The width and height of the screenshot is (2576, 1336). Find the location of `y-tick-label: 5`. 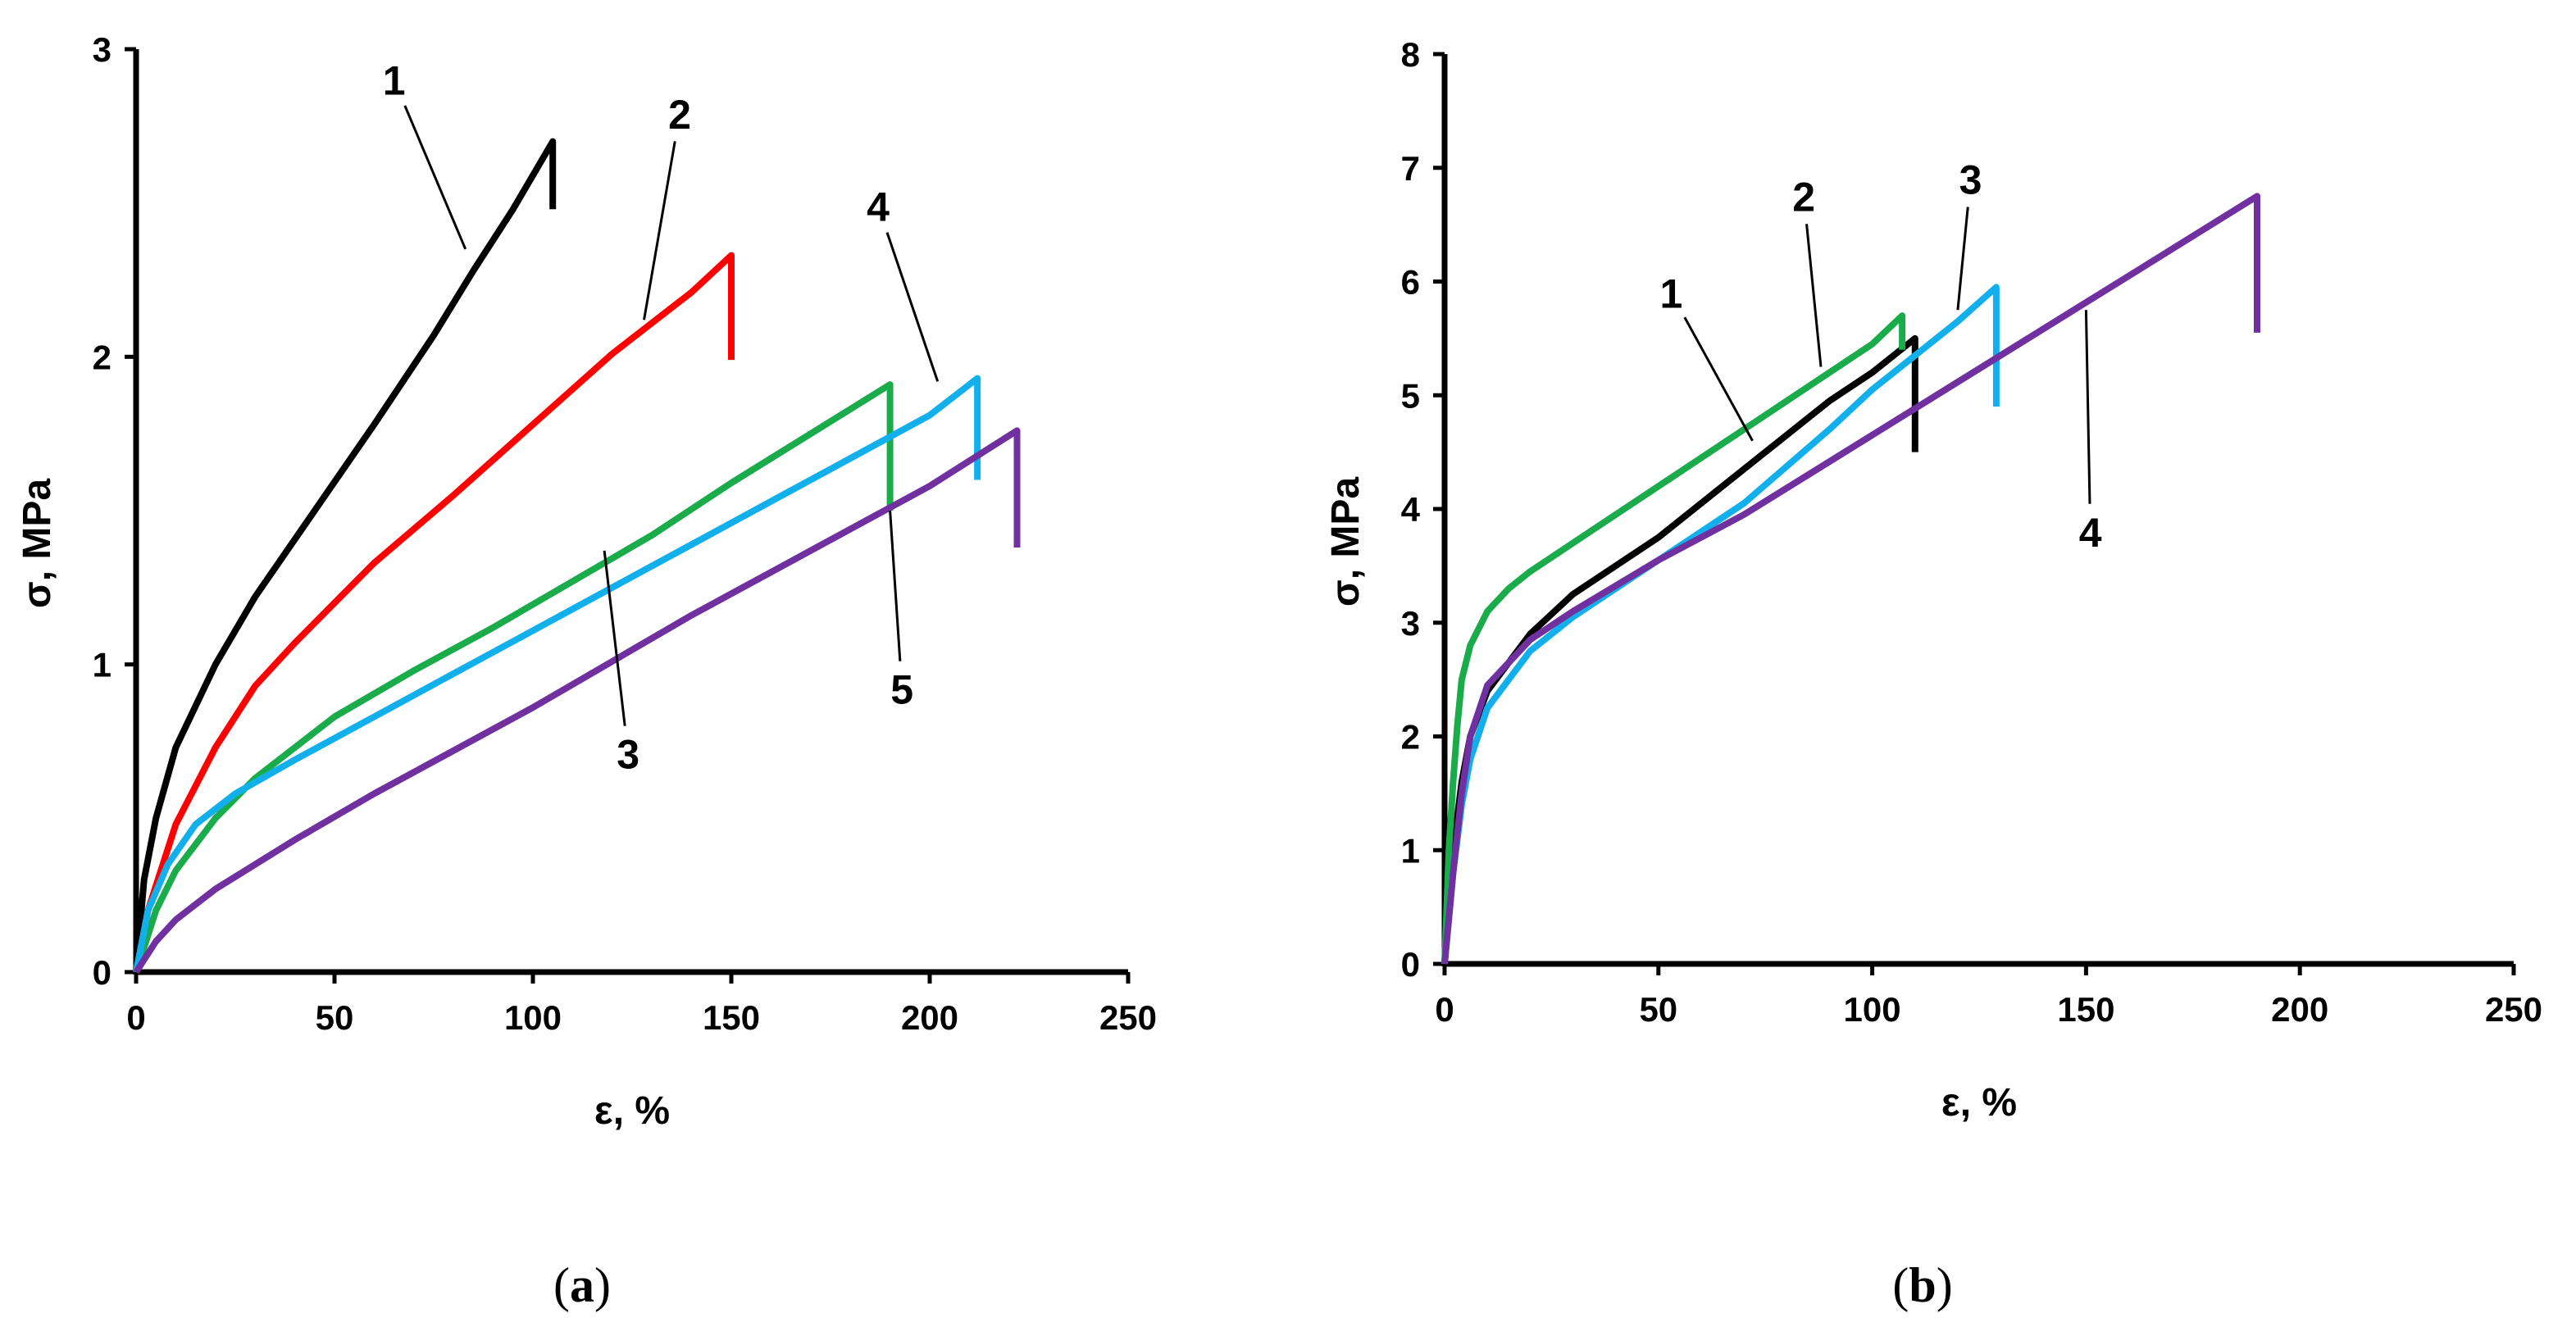

y-tick-label: 5 is located at coordinates (1410, 396).